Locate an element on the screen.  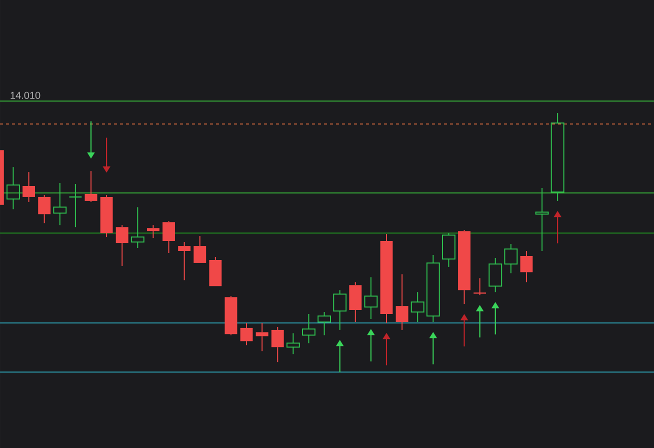
text: 14.010 is located at coordinates (25, 95).